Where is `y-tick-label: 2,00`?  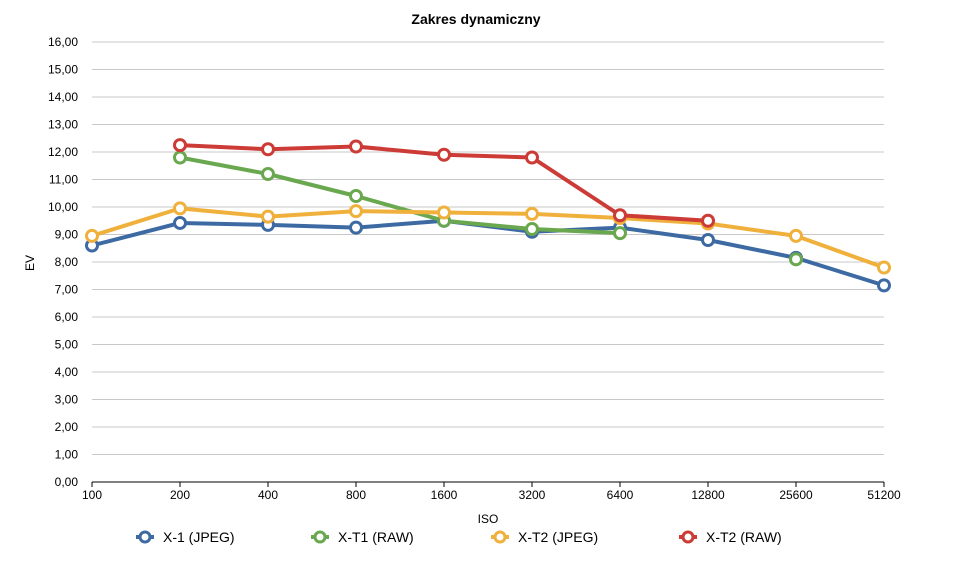
y-tick-label: 2,00 is located at coordinates (67, 427).